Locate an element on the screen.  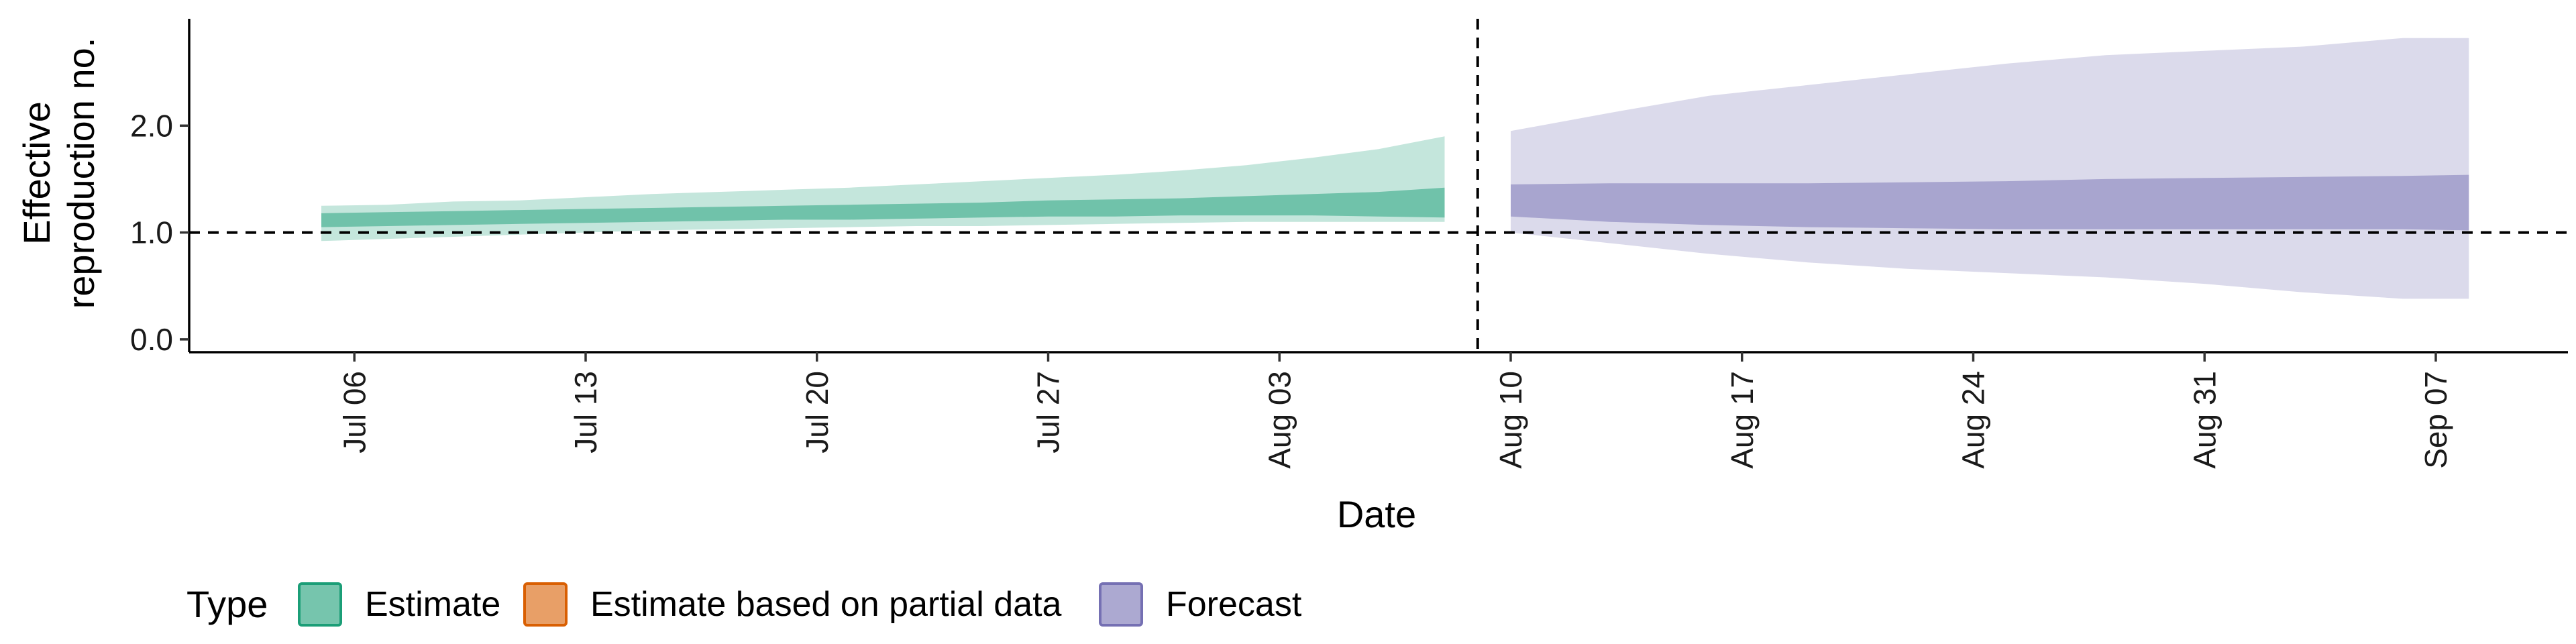
x-tick-label: Aug 03 is located at coordinates (1279, 420).